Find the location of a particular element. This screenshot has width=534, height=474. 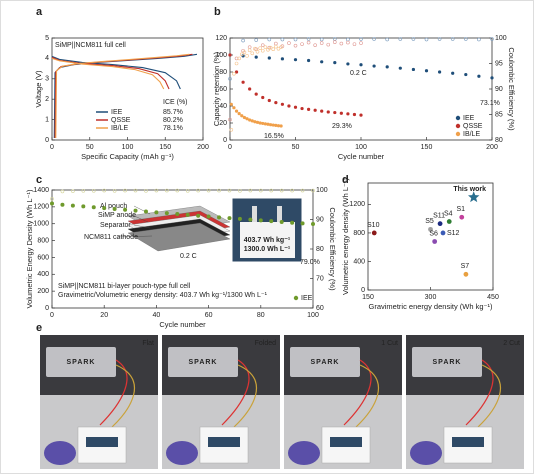

x-tick-label: 20 is located at coordinates (104, 315).